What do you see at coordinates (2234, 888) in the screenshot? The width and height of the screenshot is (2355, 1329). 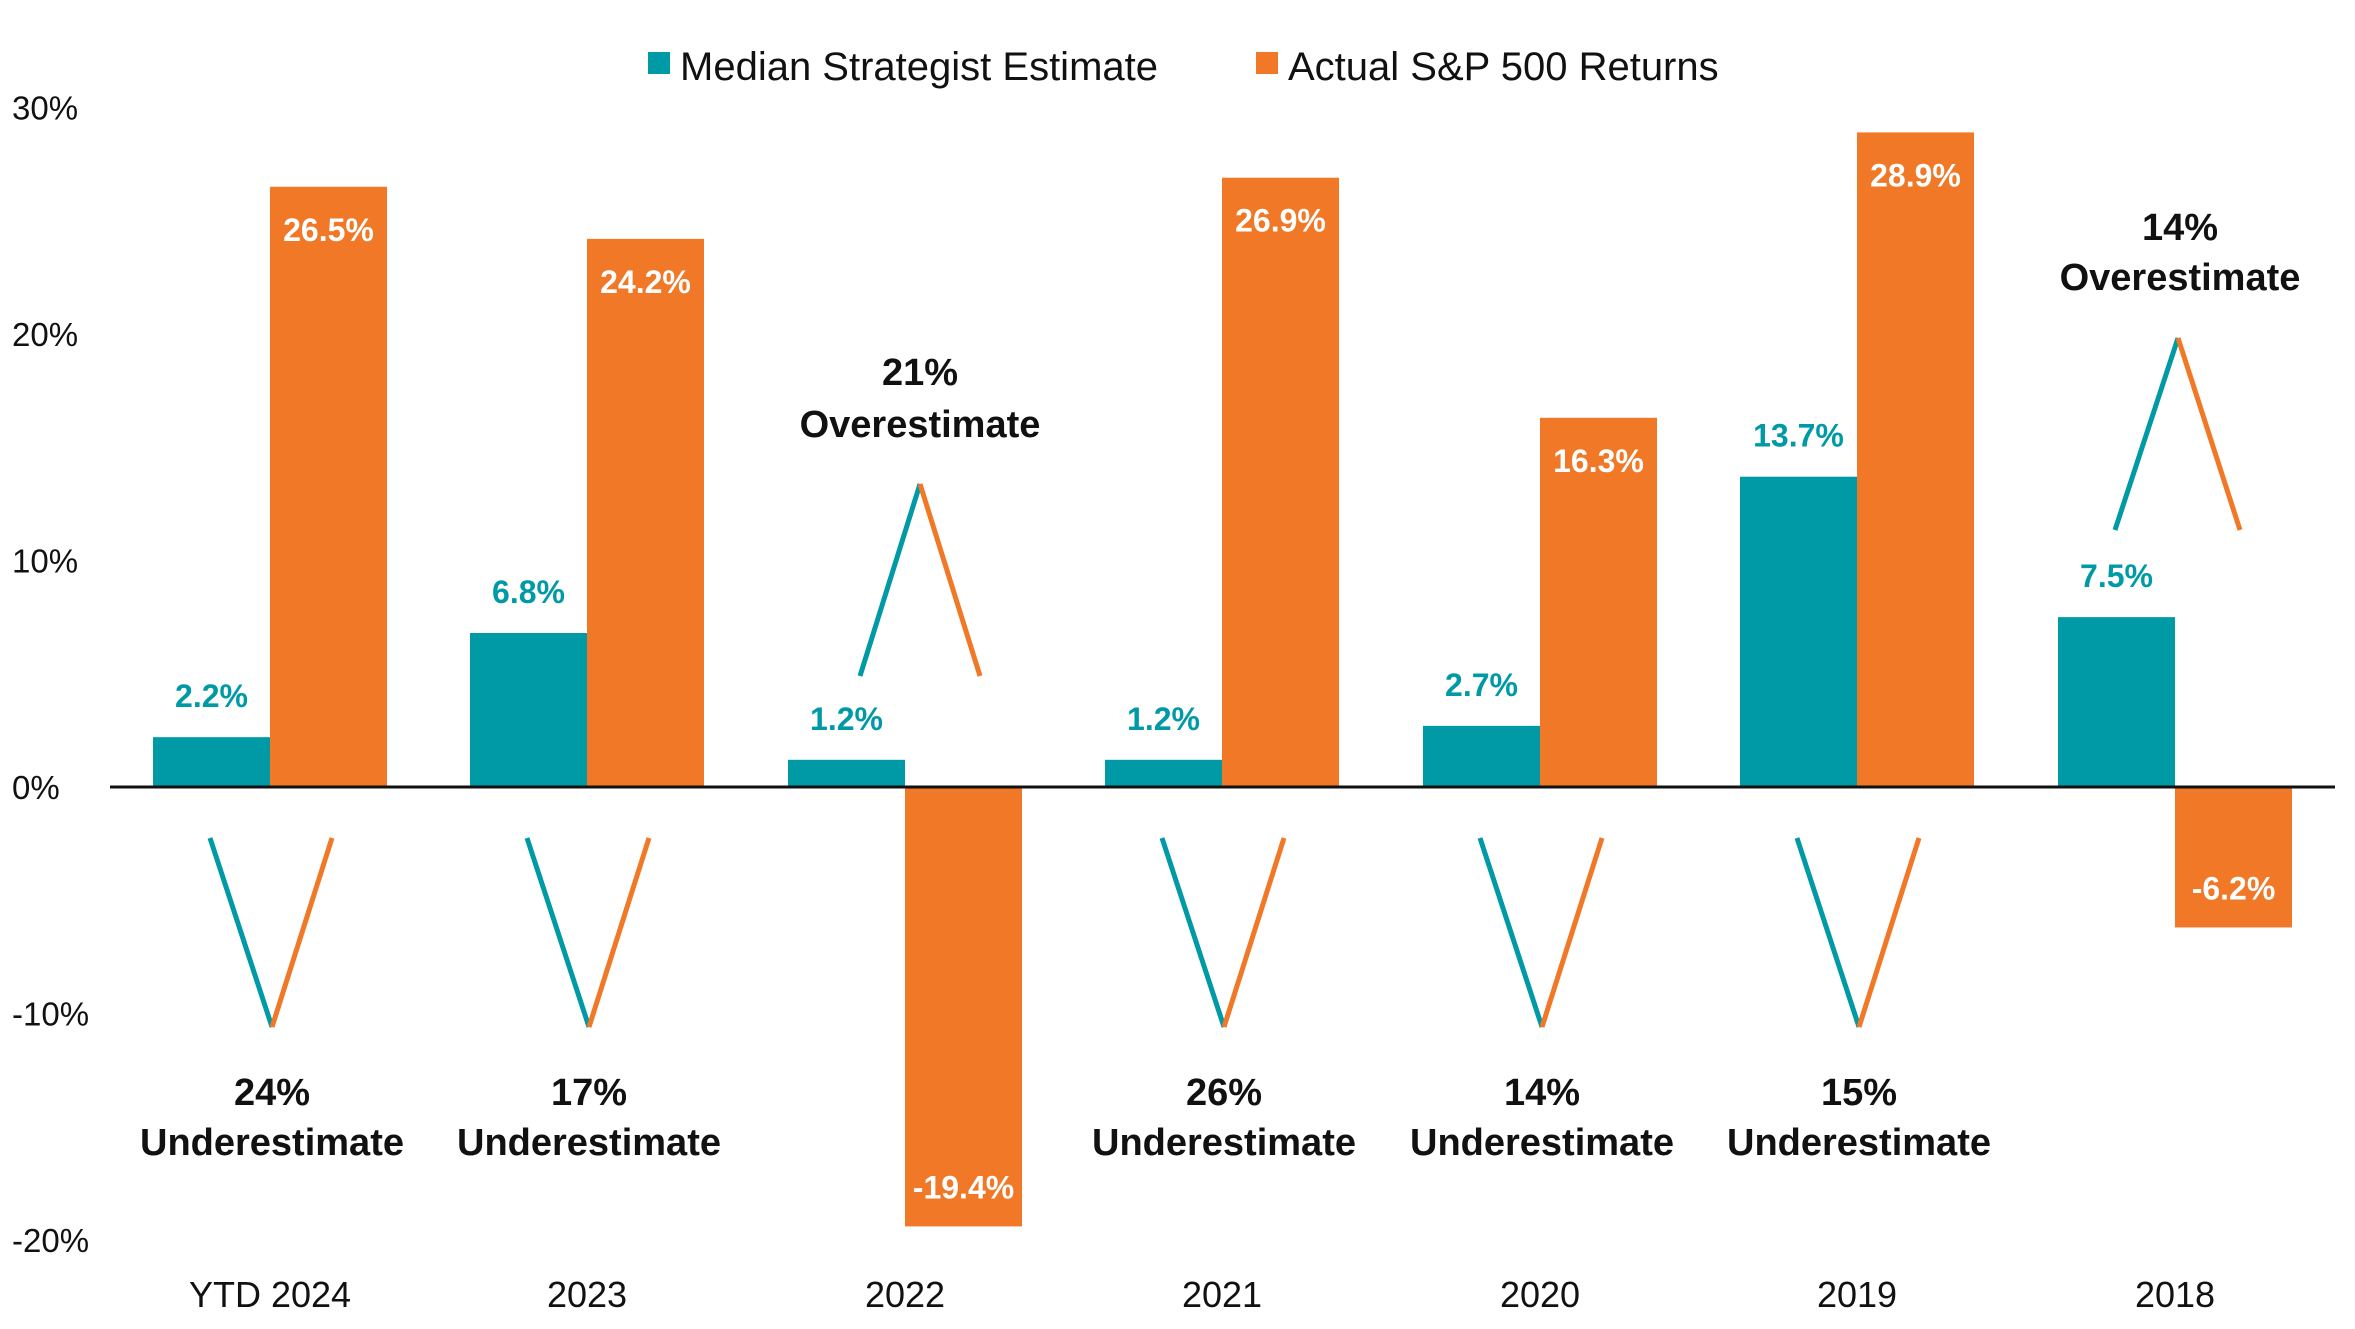 I see `data-label-actual: -6.2%` at bounding box center [2234, 888].